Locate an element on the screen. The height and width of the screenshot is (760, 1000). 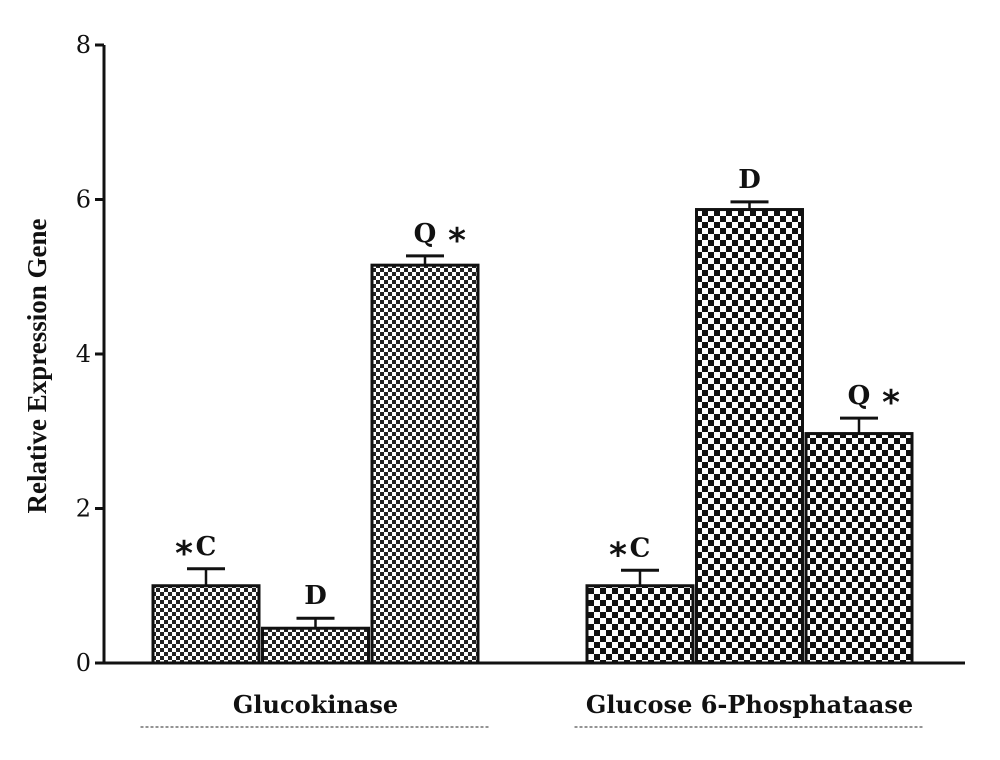
y-tick-label: 2 is located at coordinates (83, 509).